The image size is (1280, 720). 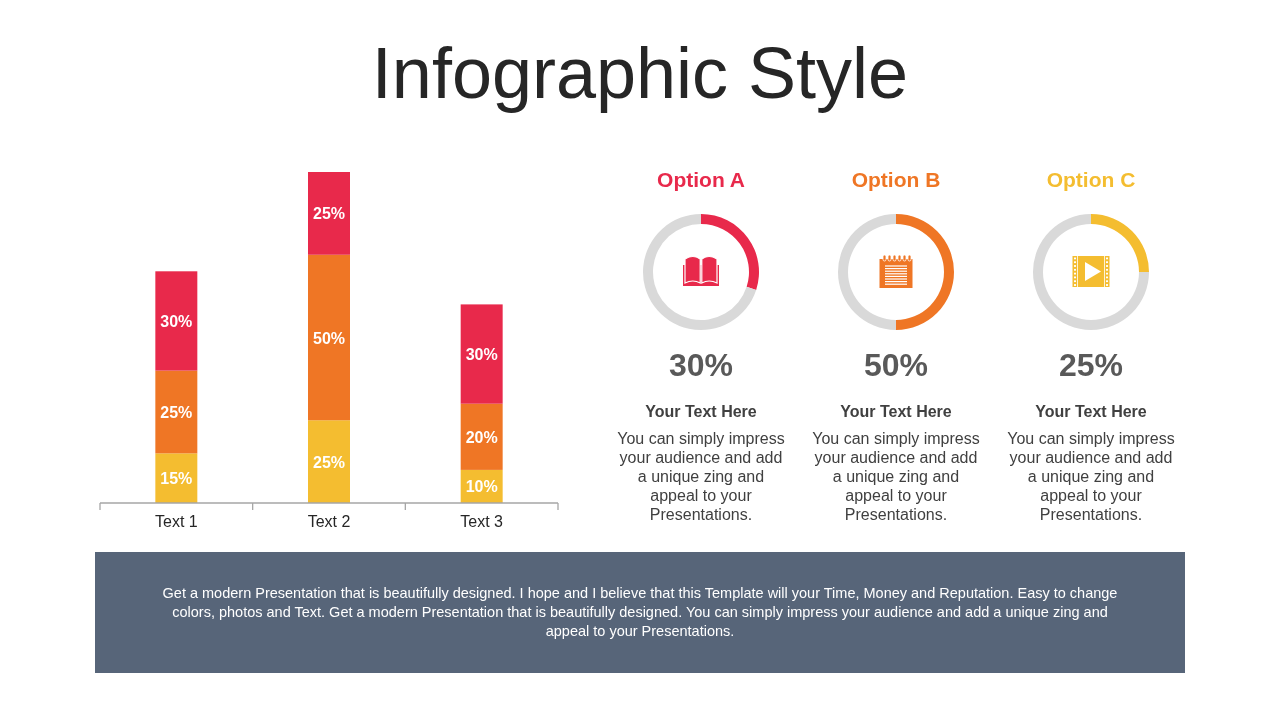 What do you see at coordinates (482, 521) in the screenshot?
I see `x-tick-label: Text 3` at bounding box center [482, 521].